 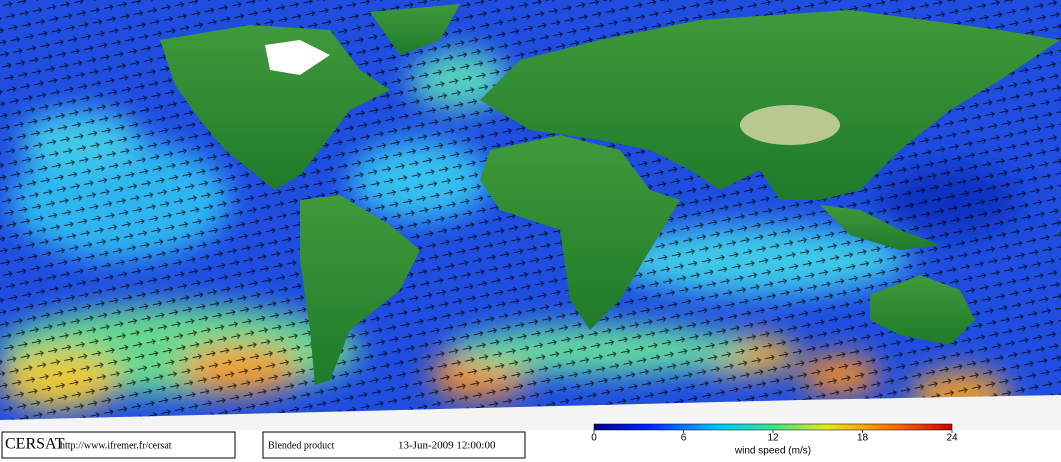 I want to click on africa, so click(x=580, y=232).